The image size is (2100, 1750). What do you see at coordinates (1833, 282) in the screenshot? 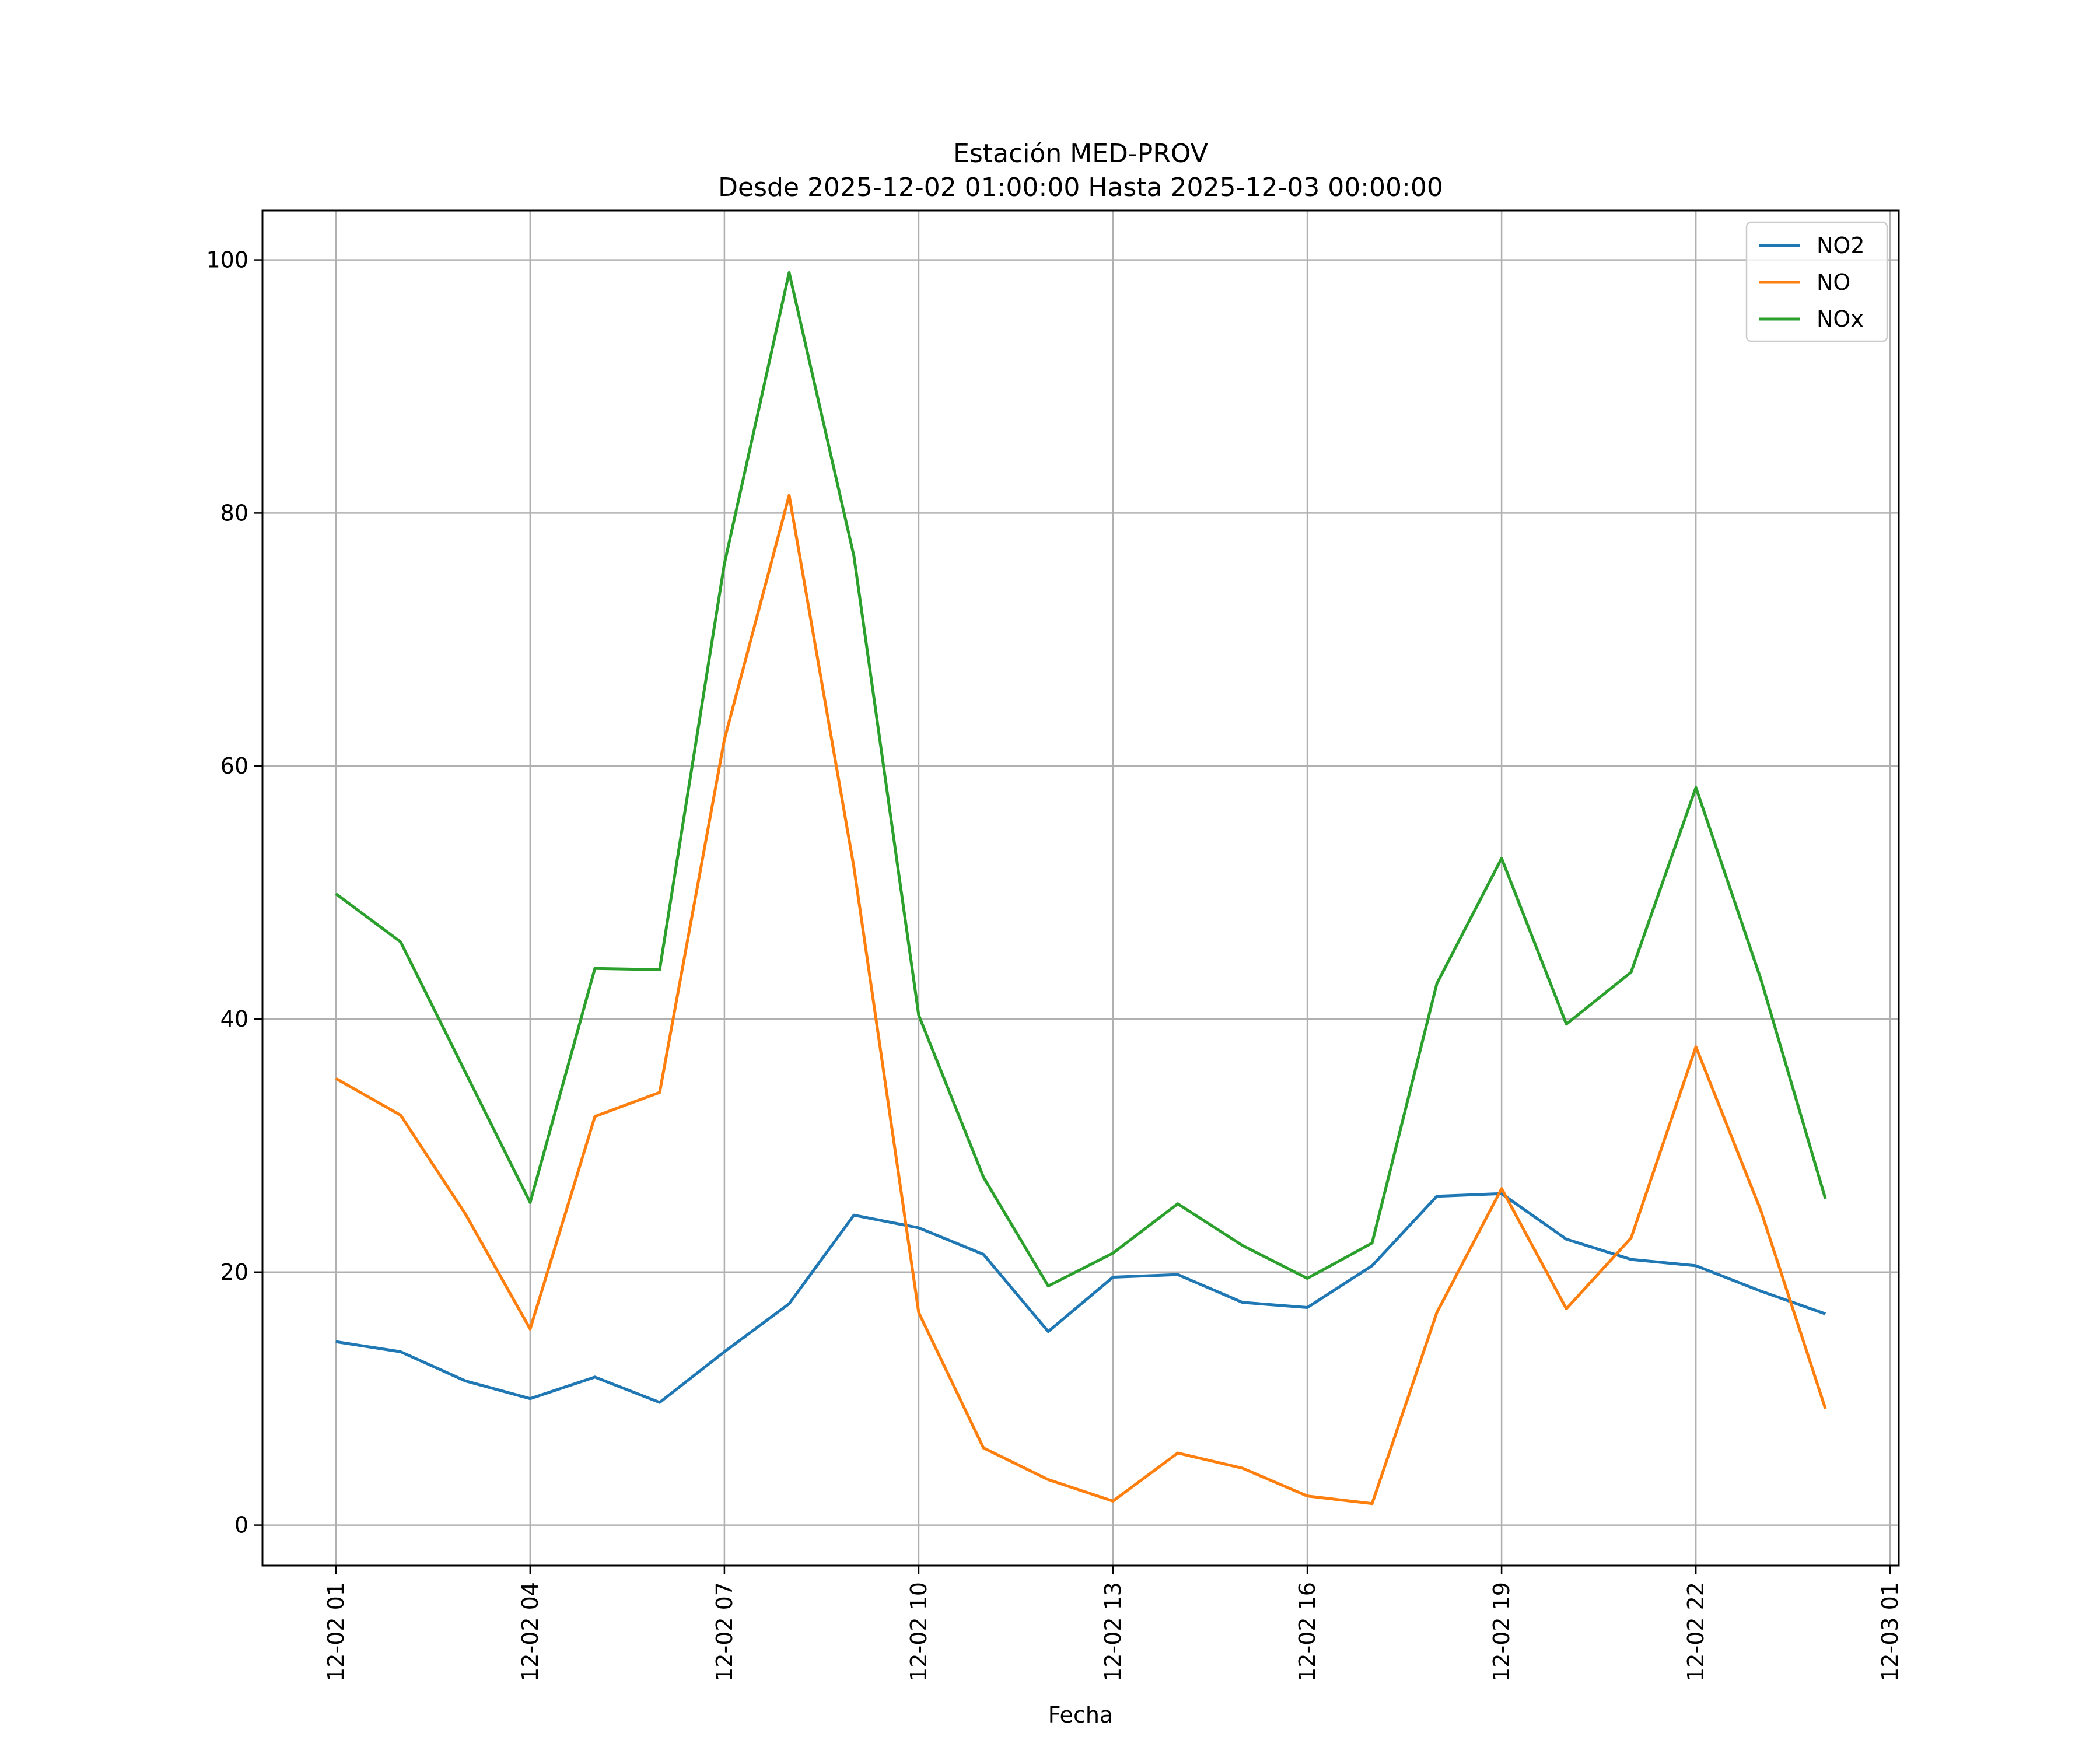
I see `legend-label-no: NO` at bounding box center [1833, 282].